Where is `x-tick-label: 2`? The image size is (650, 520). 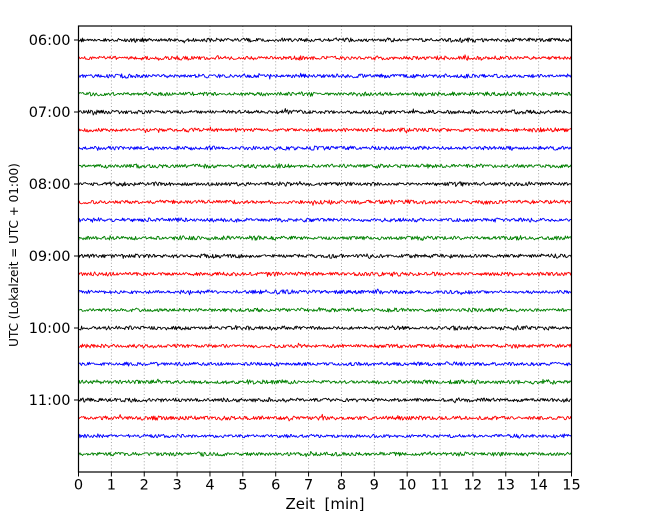
x-tick-label: 2 is located at coordinates (144, 486).